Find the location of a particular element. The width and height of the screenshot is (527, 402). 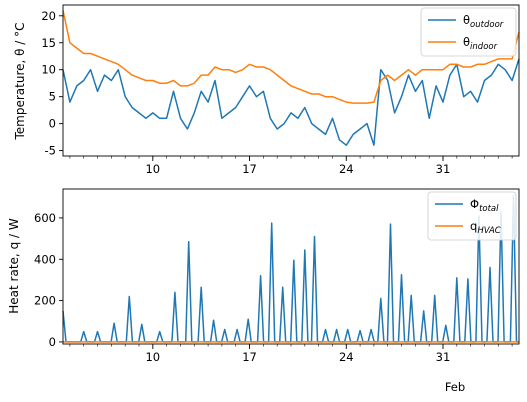

legend-label-indoor: θindoor is located at coordinates (480, 43).